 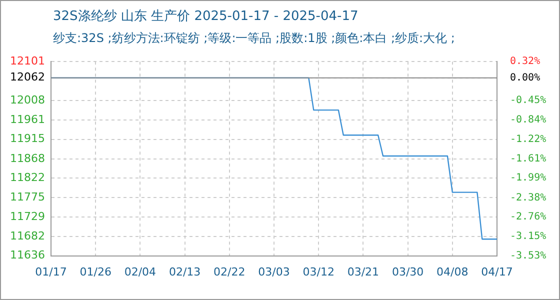 I want to click on y-tick-label: 11961, so click(x=27, y=119).